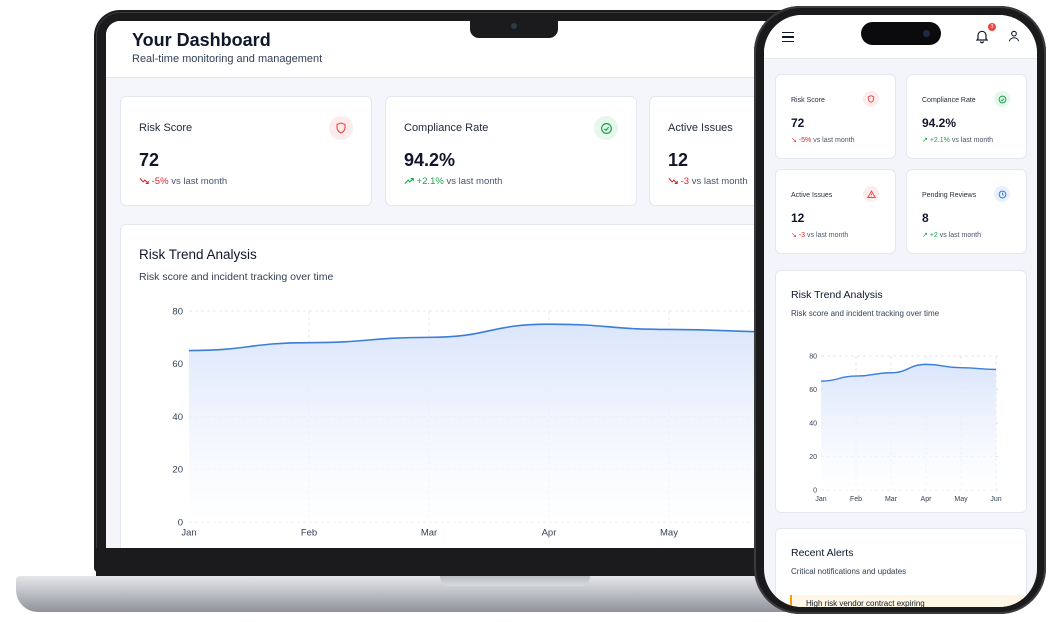  What do you see at coordinates (515, 581) in the screenshot?
I see `laptop-base-notch` at bounding box center [515, 581].